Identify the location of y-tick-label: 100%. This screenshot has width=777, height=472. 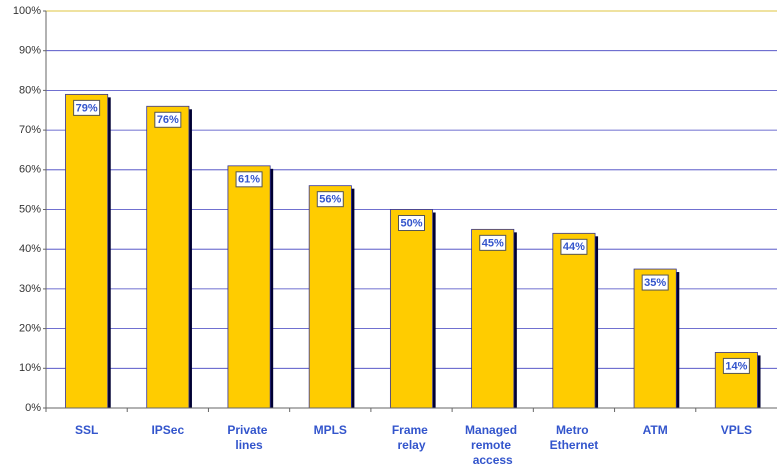
(27, 11).